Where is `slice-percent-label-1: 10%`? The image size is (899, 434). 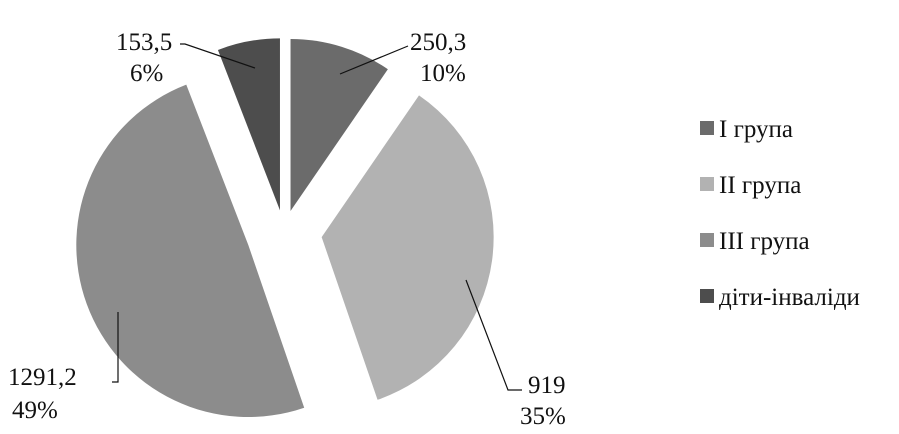 slice-percent-label-1: 10% is located at coordinates (443, 73).